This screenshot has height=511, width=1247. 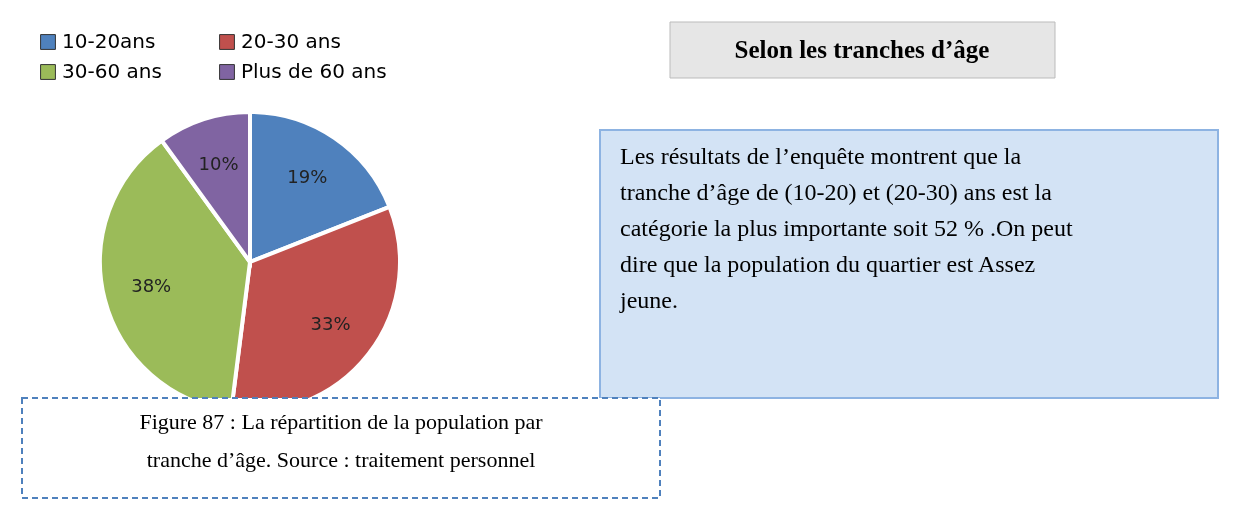 I want to click on caption: Figure 87 : La répartition de la population par tranche d’âge. Source : traitement personnel, so click(x=341, y=440).